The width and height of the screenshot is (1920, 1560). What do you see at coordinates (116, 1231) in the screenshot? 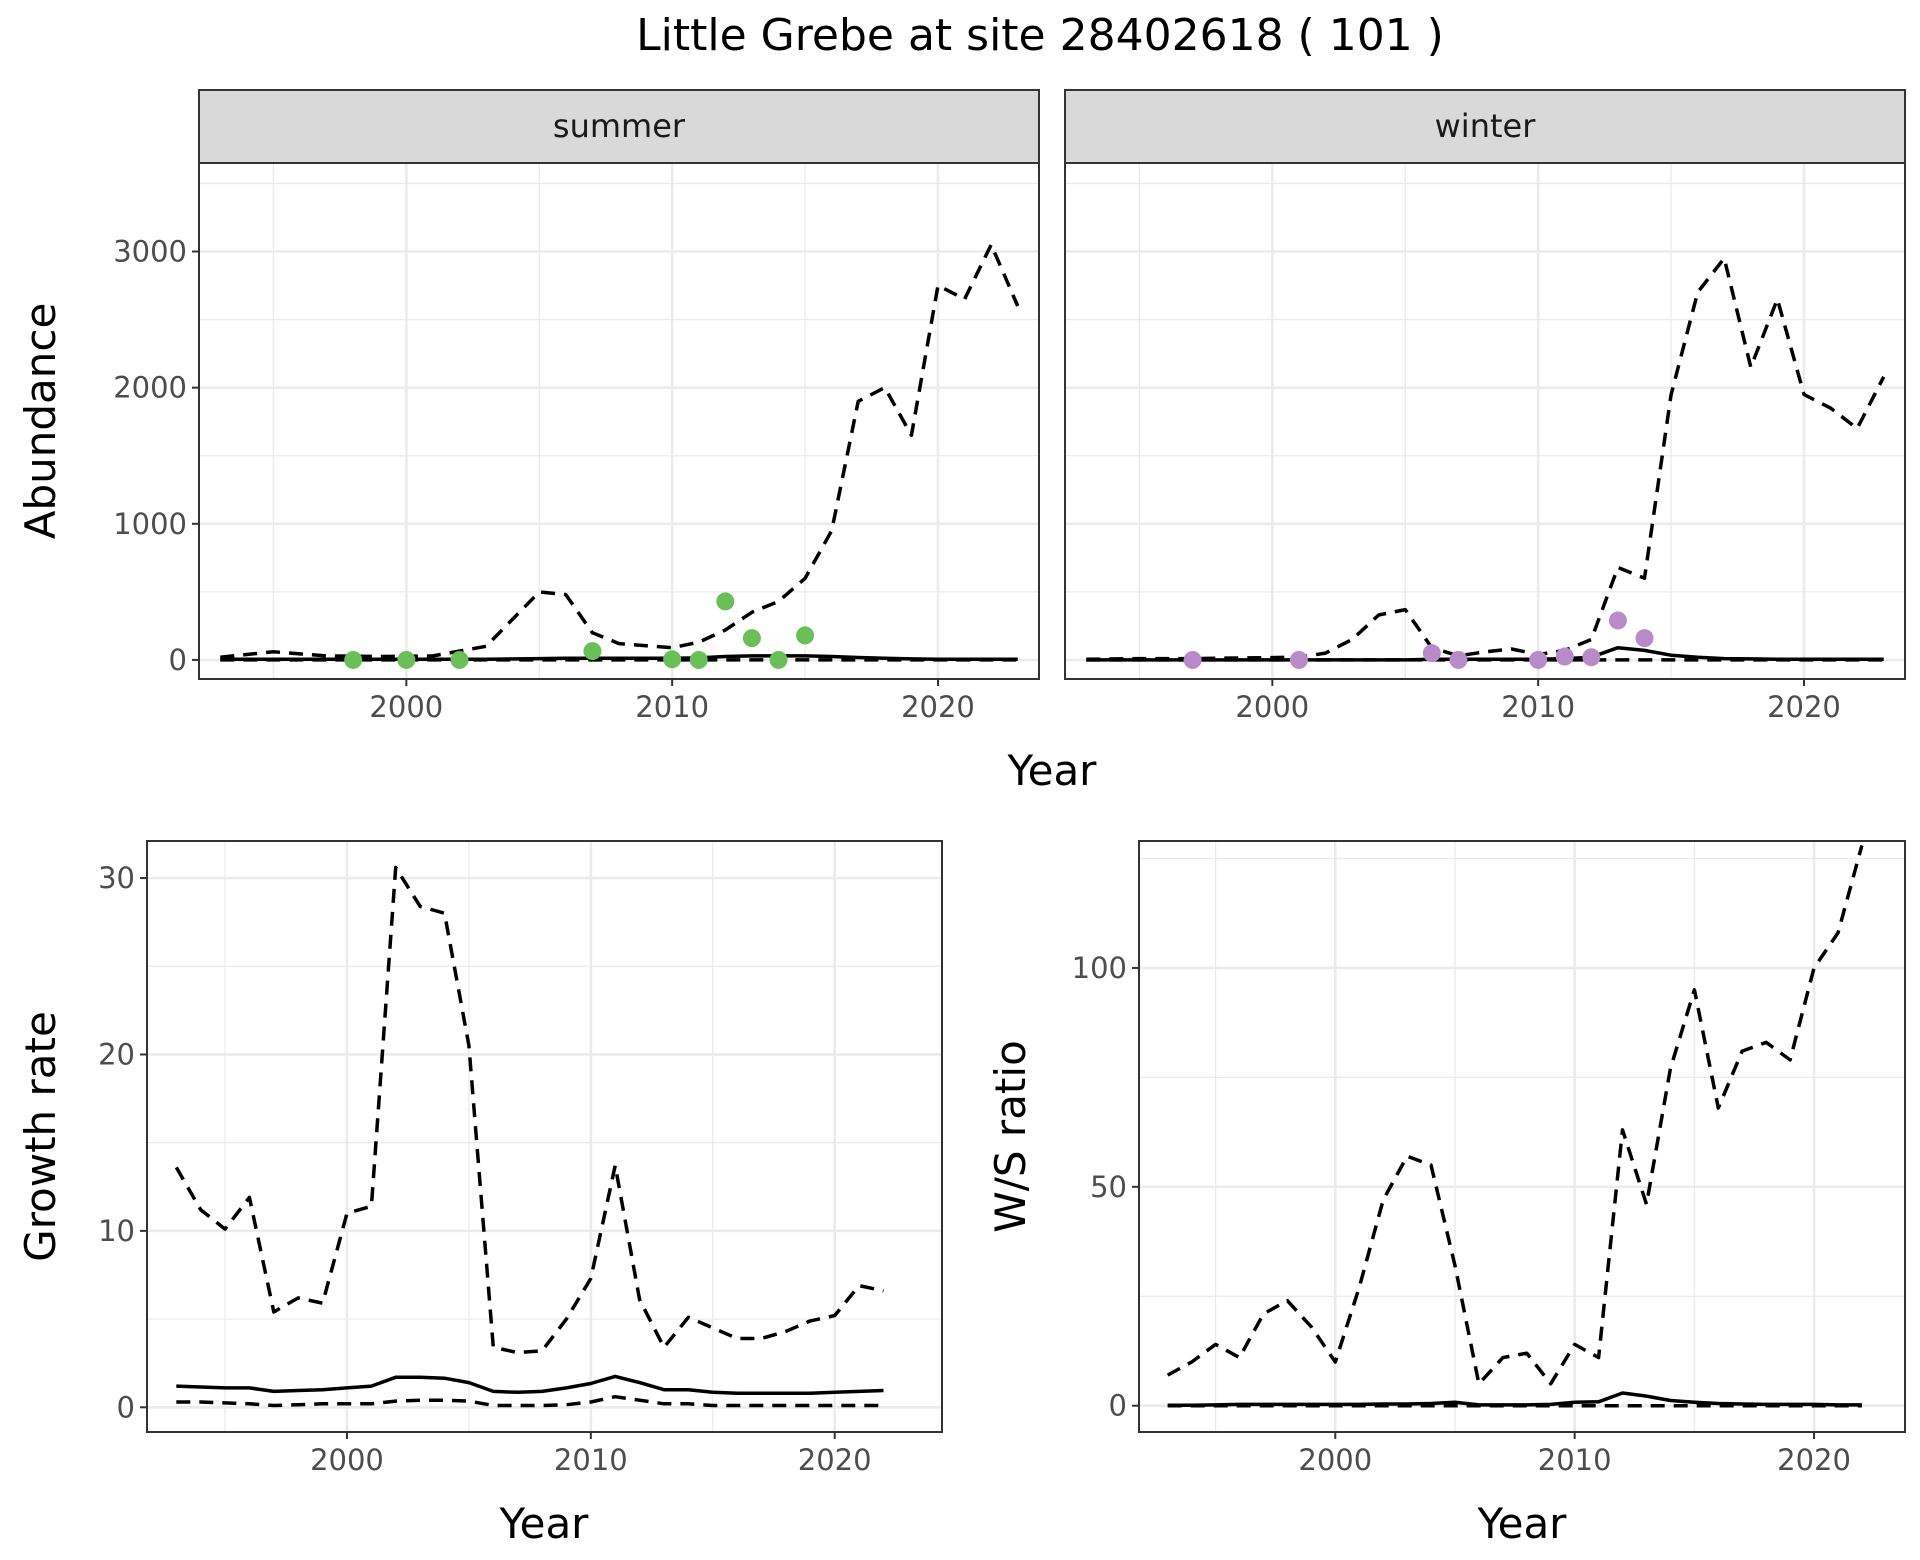
I see `y-tick-label: 10` at bounding box center [116, 1231].